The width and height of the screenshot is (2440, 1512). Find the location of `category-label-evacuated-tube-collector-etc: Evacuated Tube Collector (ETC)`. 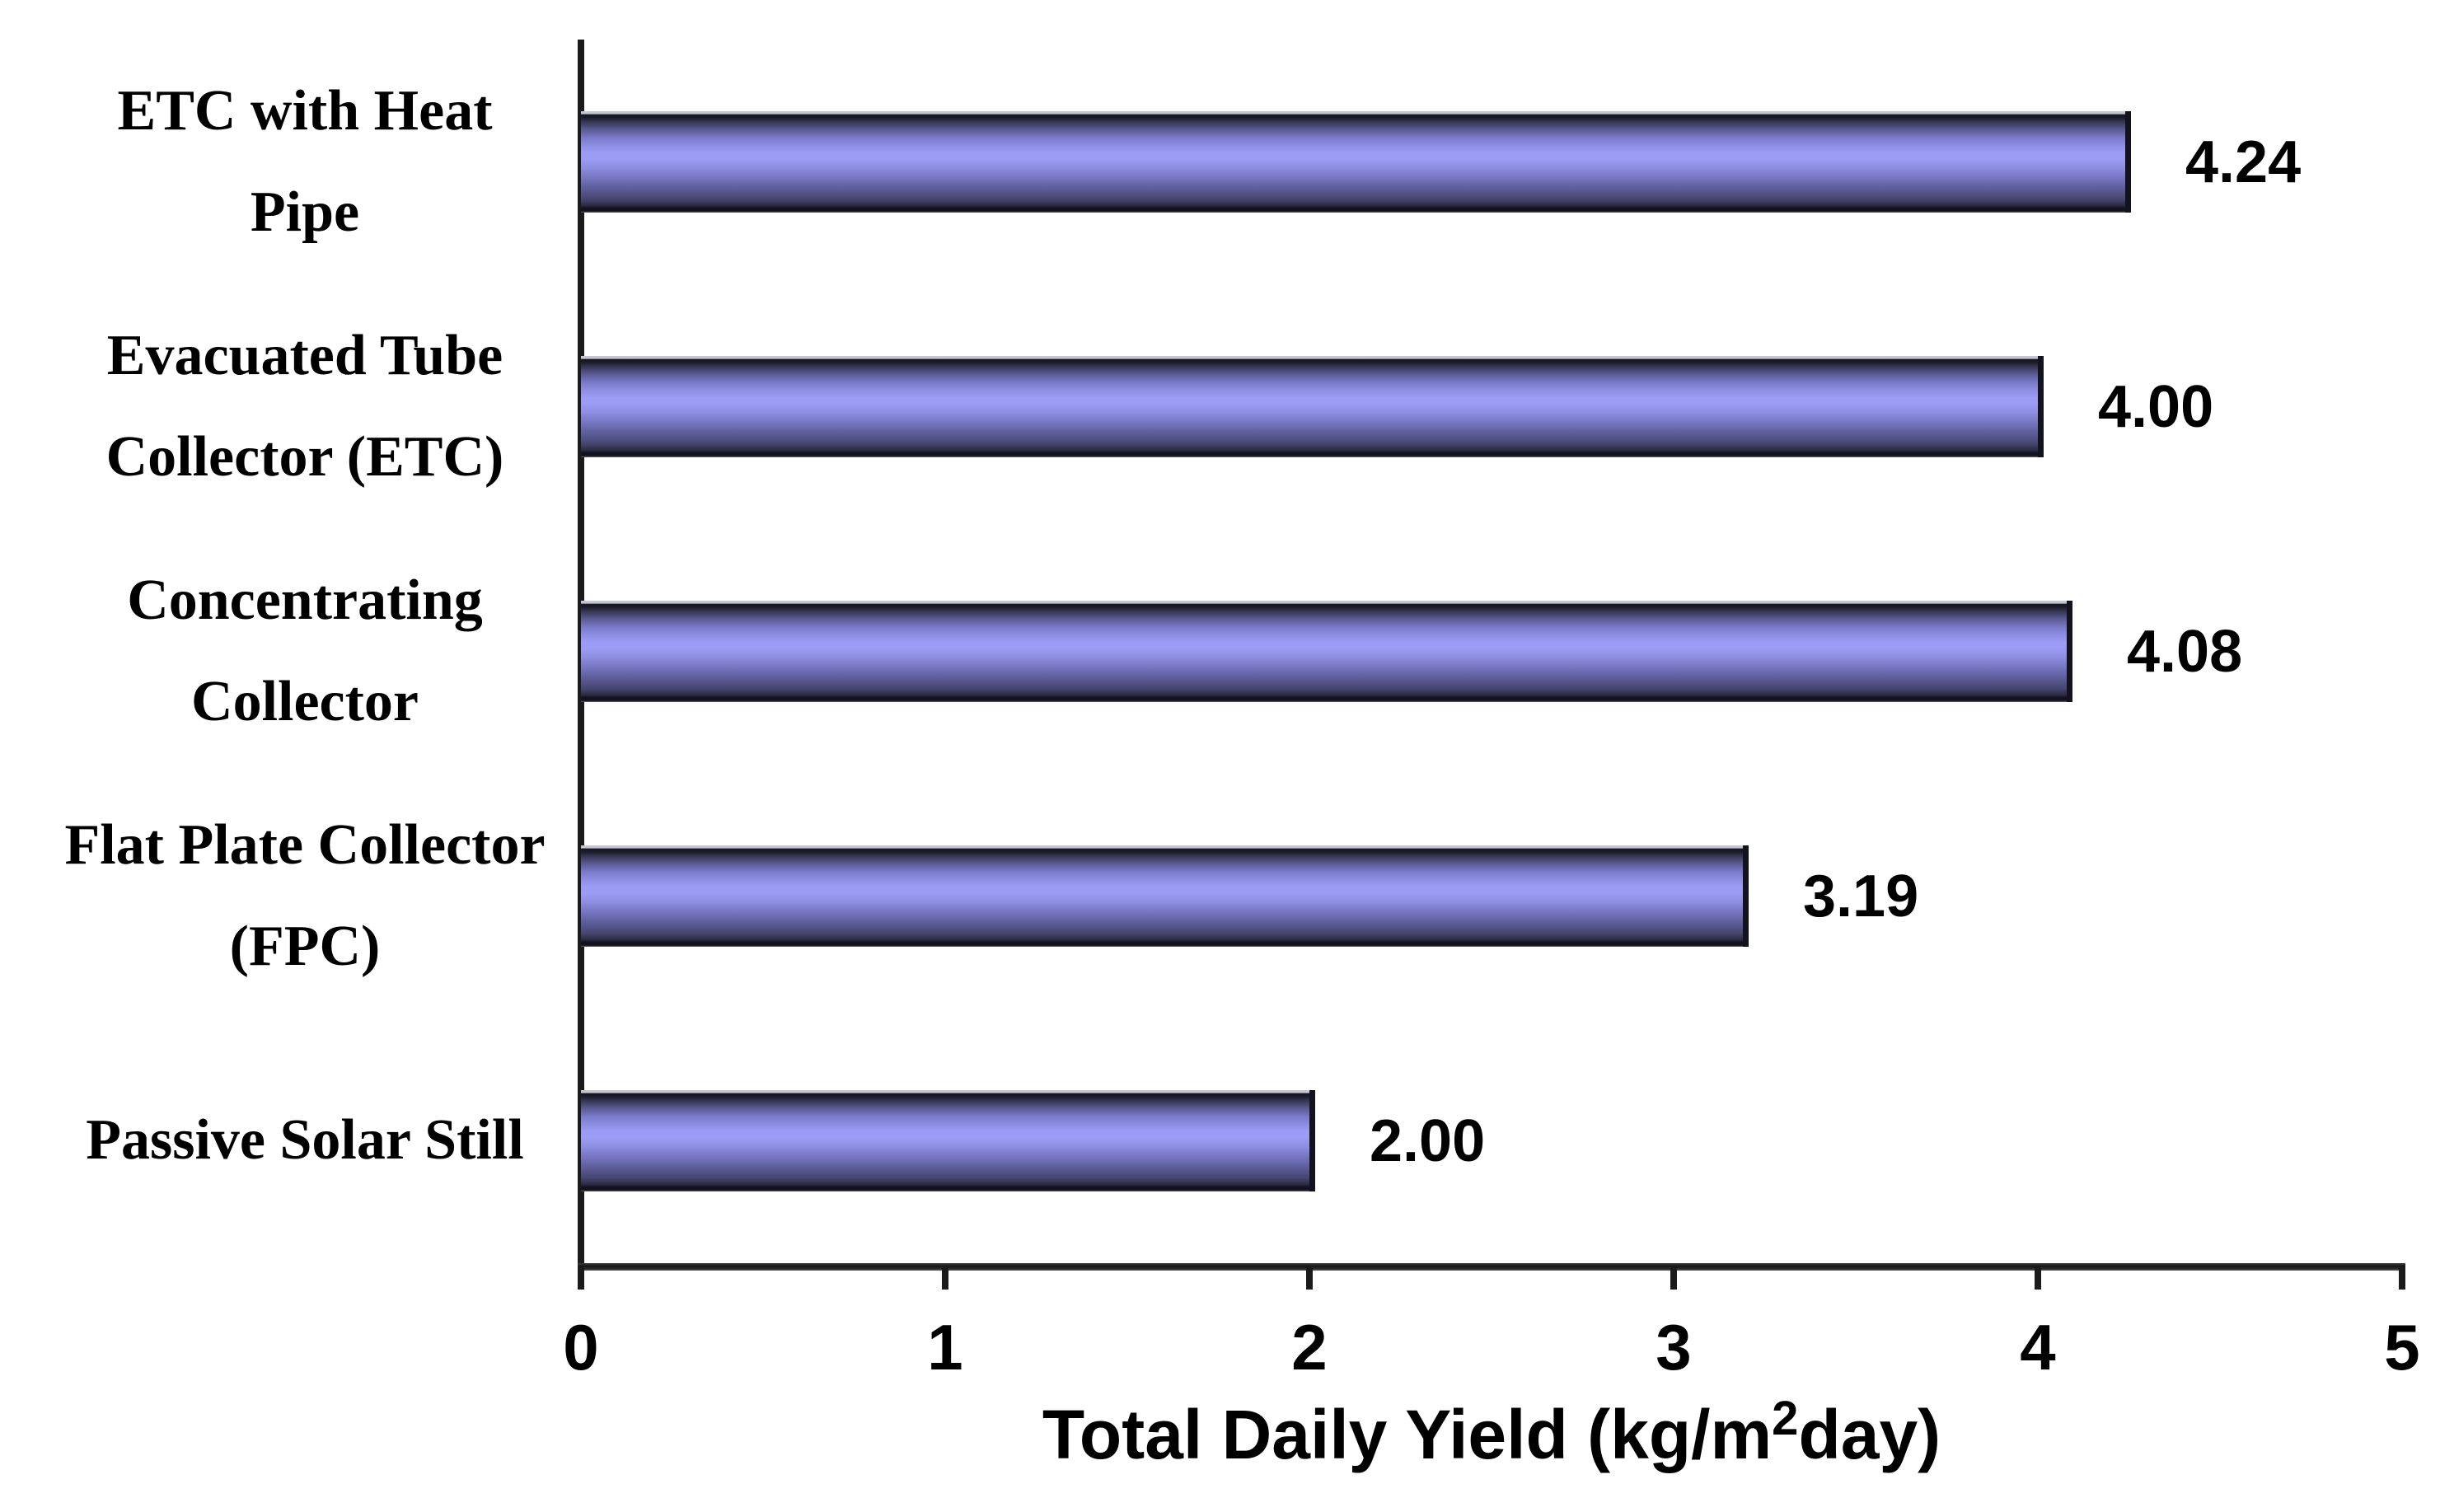

category-label-evacuated-tube-collector-etc: Evacuated Tube Collector (ETC) is located at coordinates (304, 406).